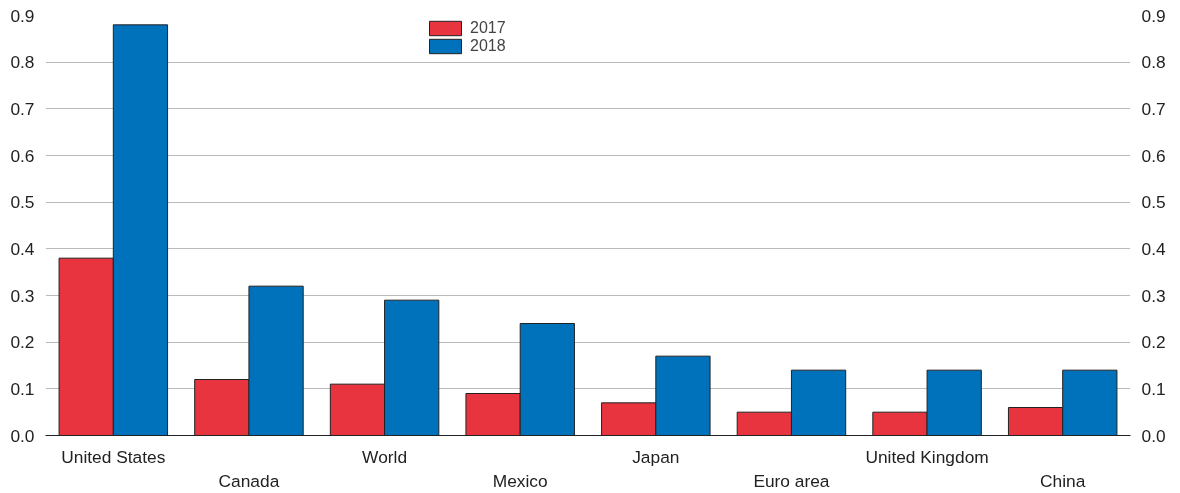  What do you see at coordinates (22, 388) in the screenshot?
I see `y-tick-label: 0.1` at bounding box center [22, 388].